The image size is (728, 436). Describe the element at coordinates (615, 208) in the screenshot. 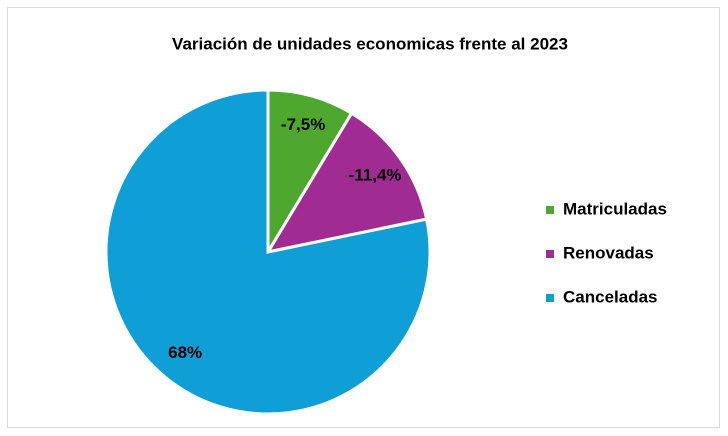

I see `legend-label: Matriculadas` at that location.